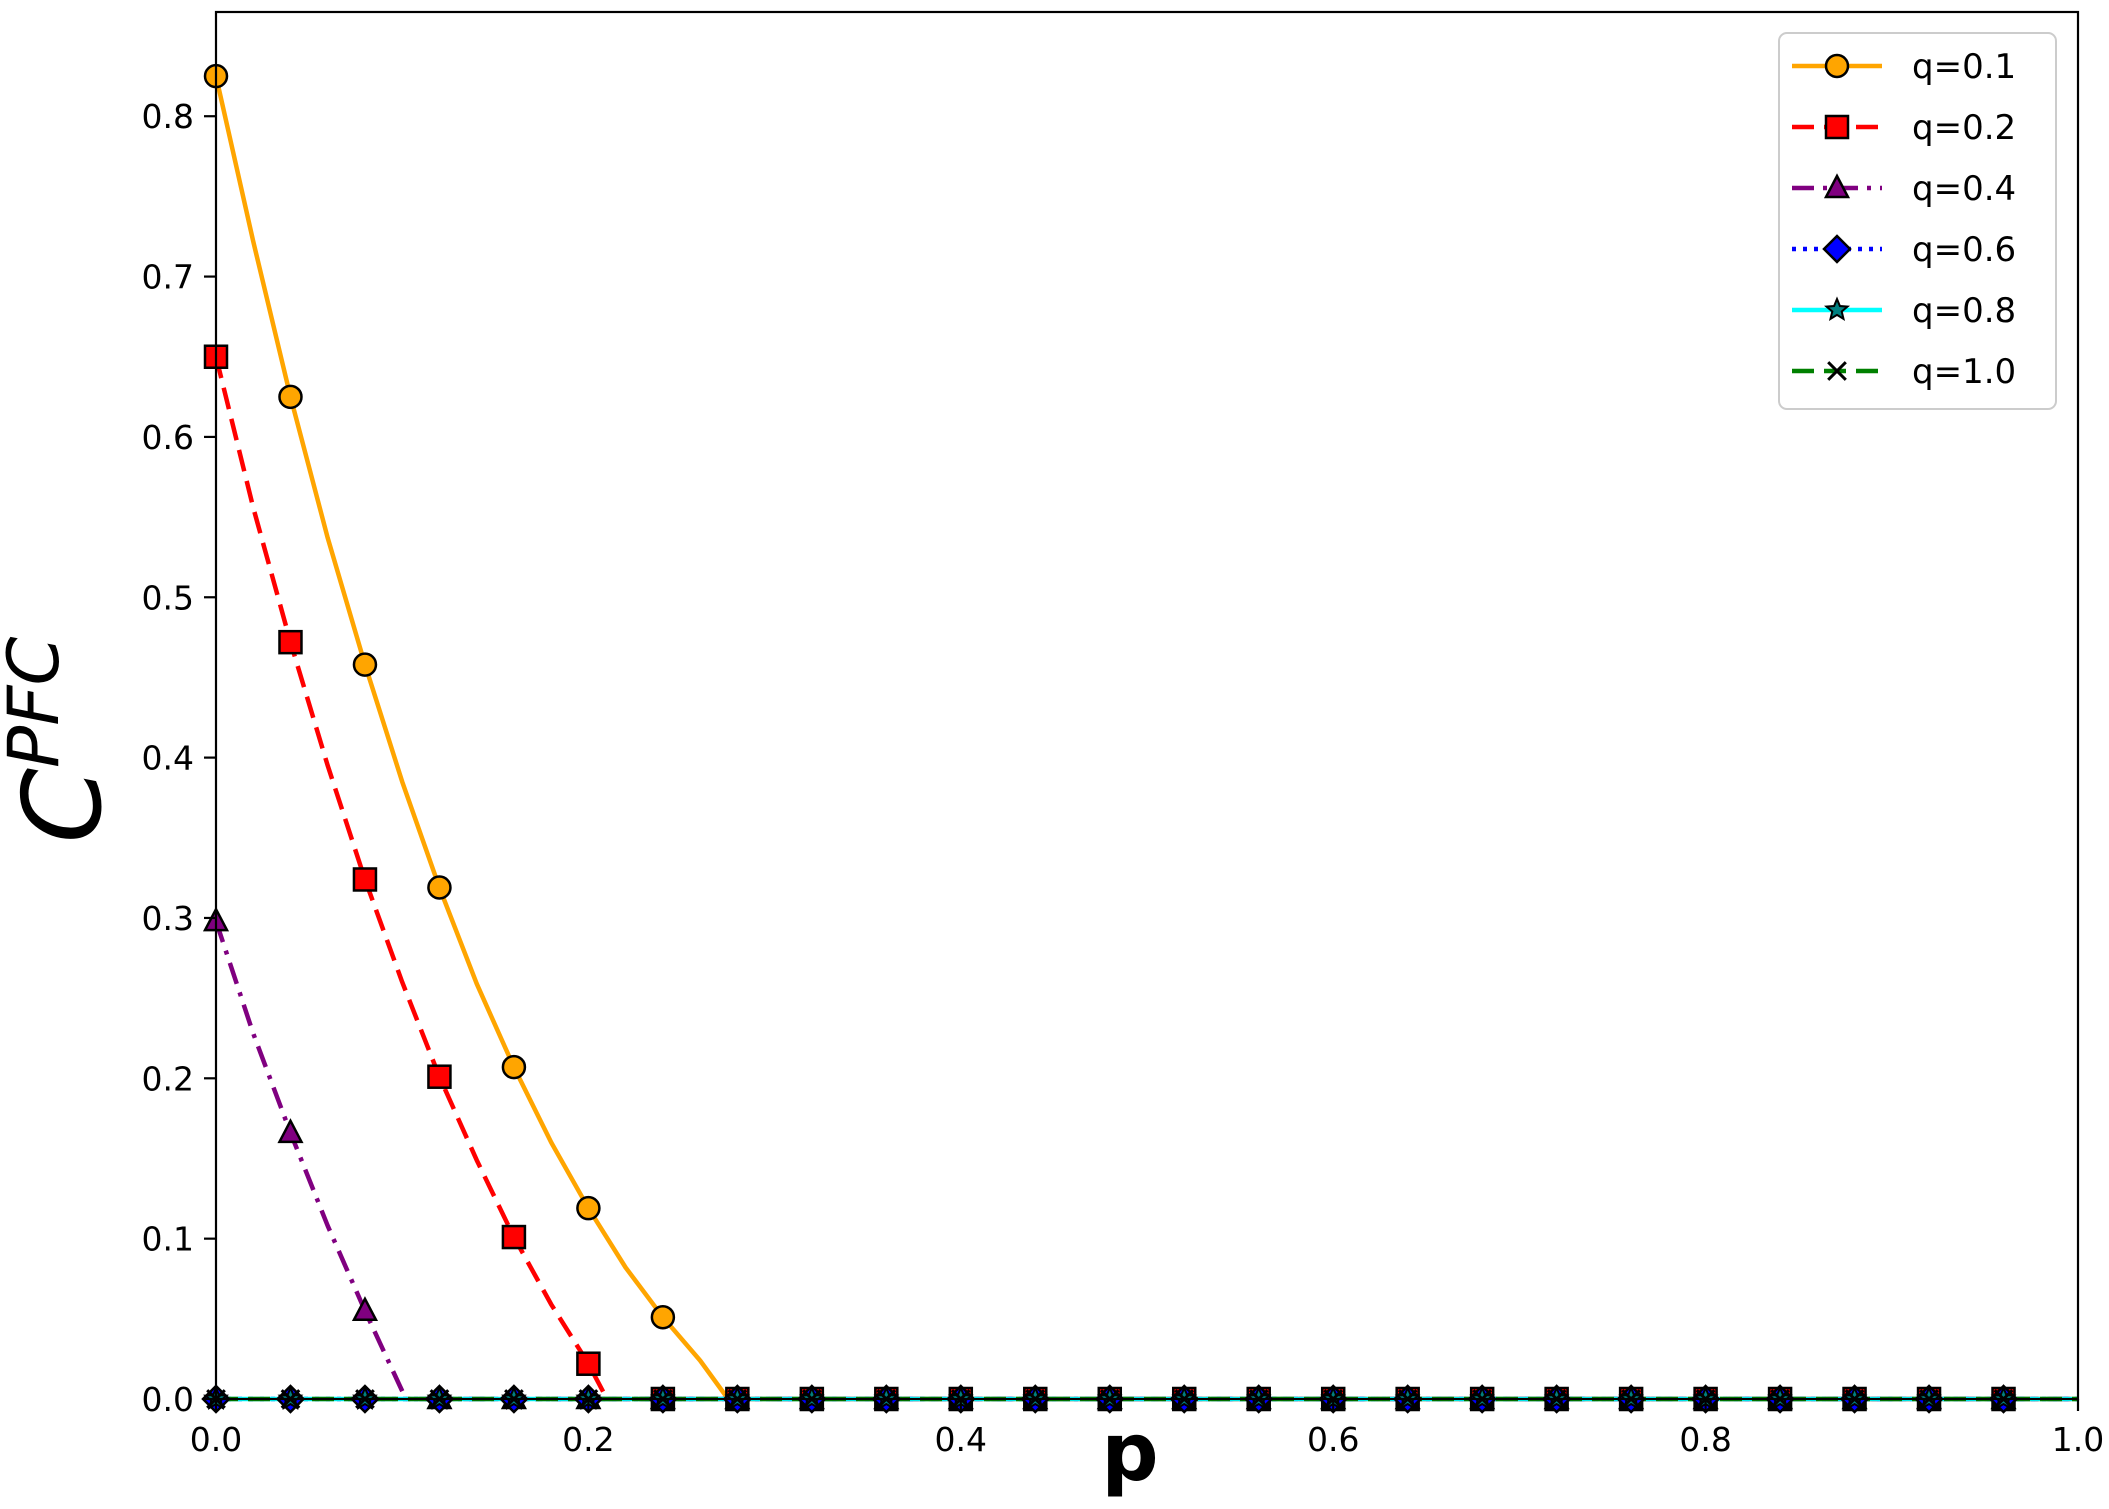 The width and height of the screenshot is (2109, 1509). What do you see at coordinates (1964, 372) in the screenshot?
I see `legend-label: q=1.0` at bounding box center [1964, 372].